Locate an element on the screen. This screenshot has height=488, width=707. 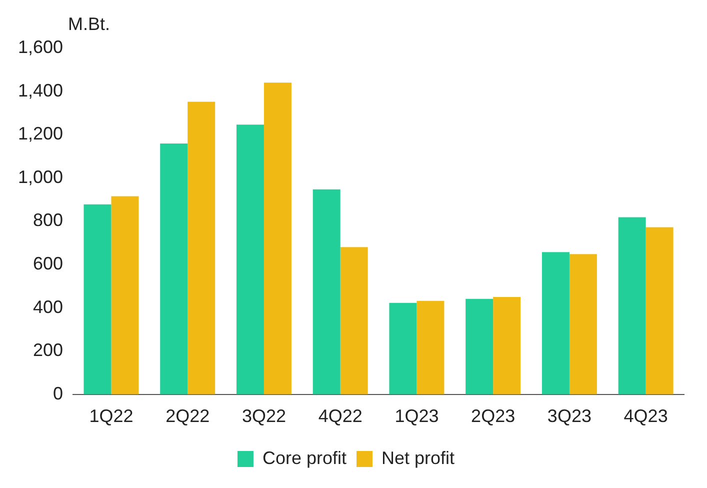
y-tick-label: 800 is located at coordinates (48, 220).